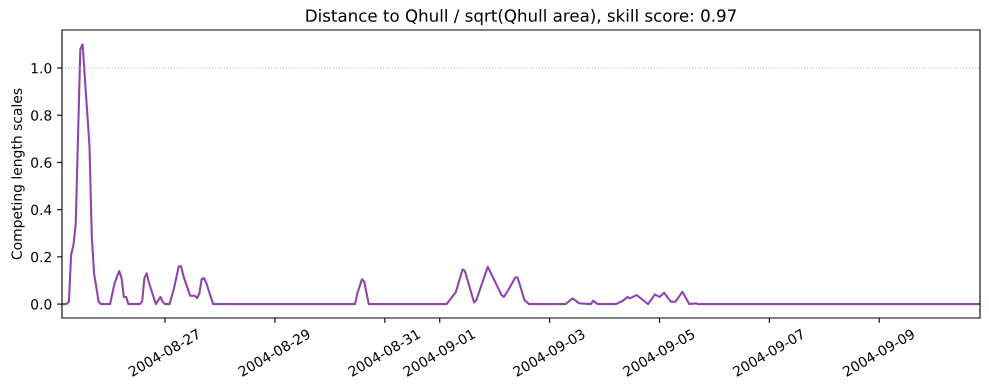 This screenshot has height=390, width=989. Describe the element at coordinates (42, 68) in the screenshot. I see `y-tick-label: 1.0` at that location.